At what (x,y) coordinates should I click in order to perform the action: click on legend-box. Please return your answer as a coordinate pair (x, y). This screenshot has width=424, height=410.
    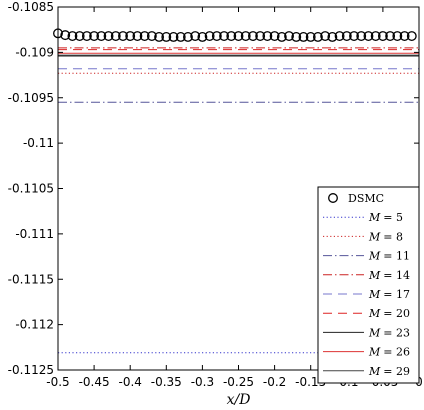
    Looking at the image, I should click on (368, 285).